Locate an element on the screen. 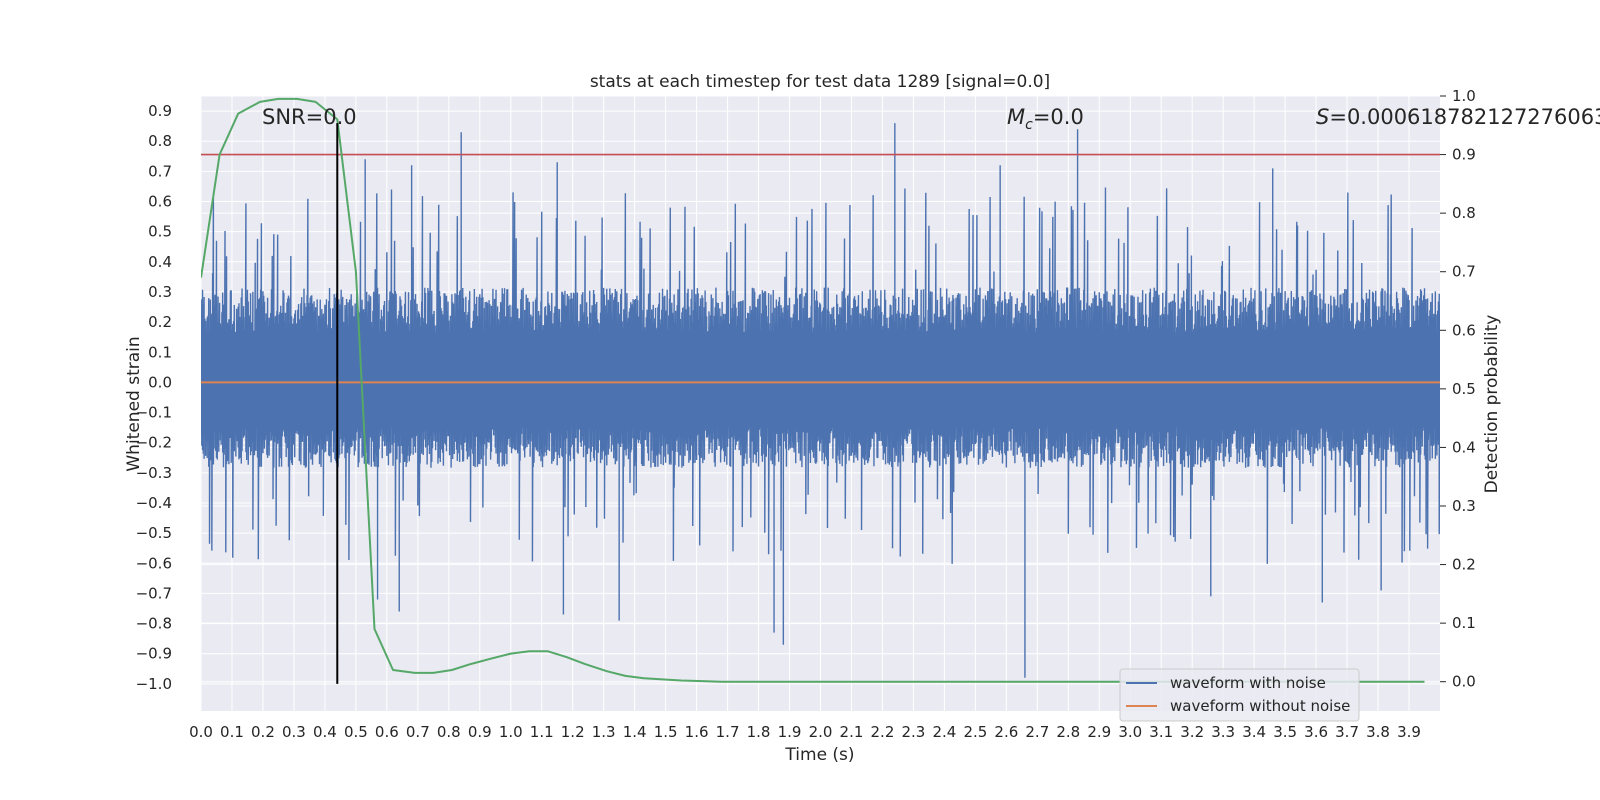  x-tick-label: 3.5 is located at coordinates (1285, 732).